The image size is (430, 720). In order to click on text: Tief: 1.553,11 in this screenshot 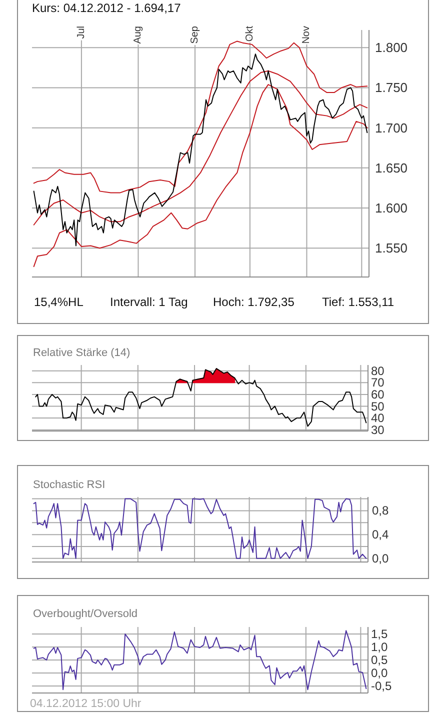, I will do `click(358, 302)`.